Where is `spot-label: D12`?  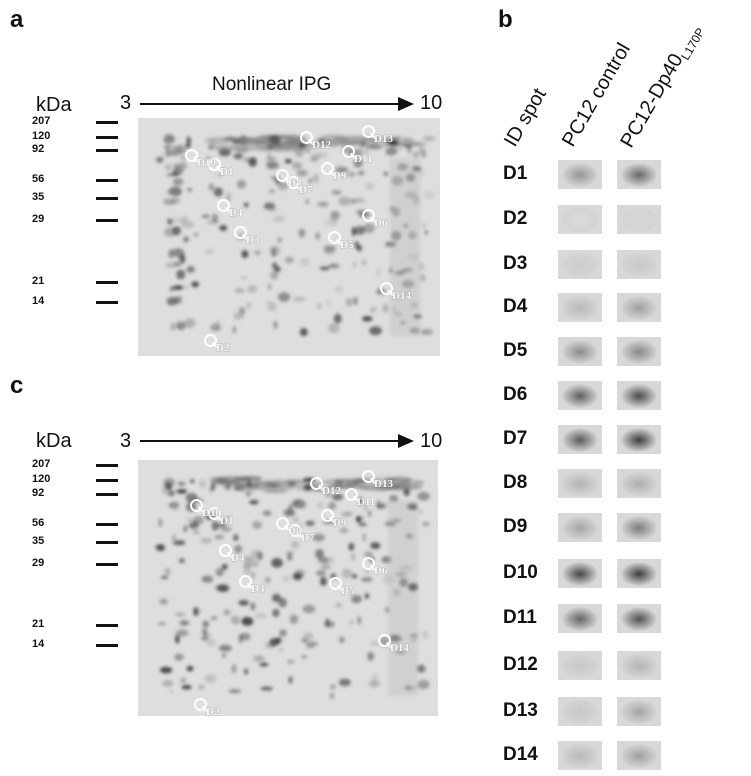
spot-label: D12 is located at coordinates (331, 491).